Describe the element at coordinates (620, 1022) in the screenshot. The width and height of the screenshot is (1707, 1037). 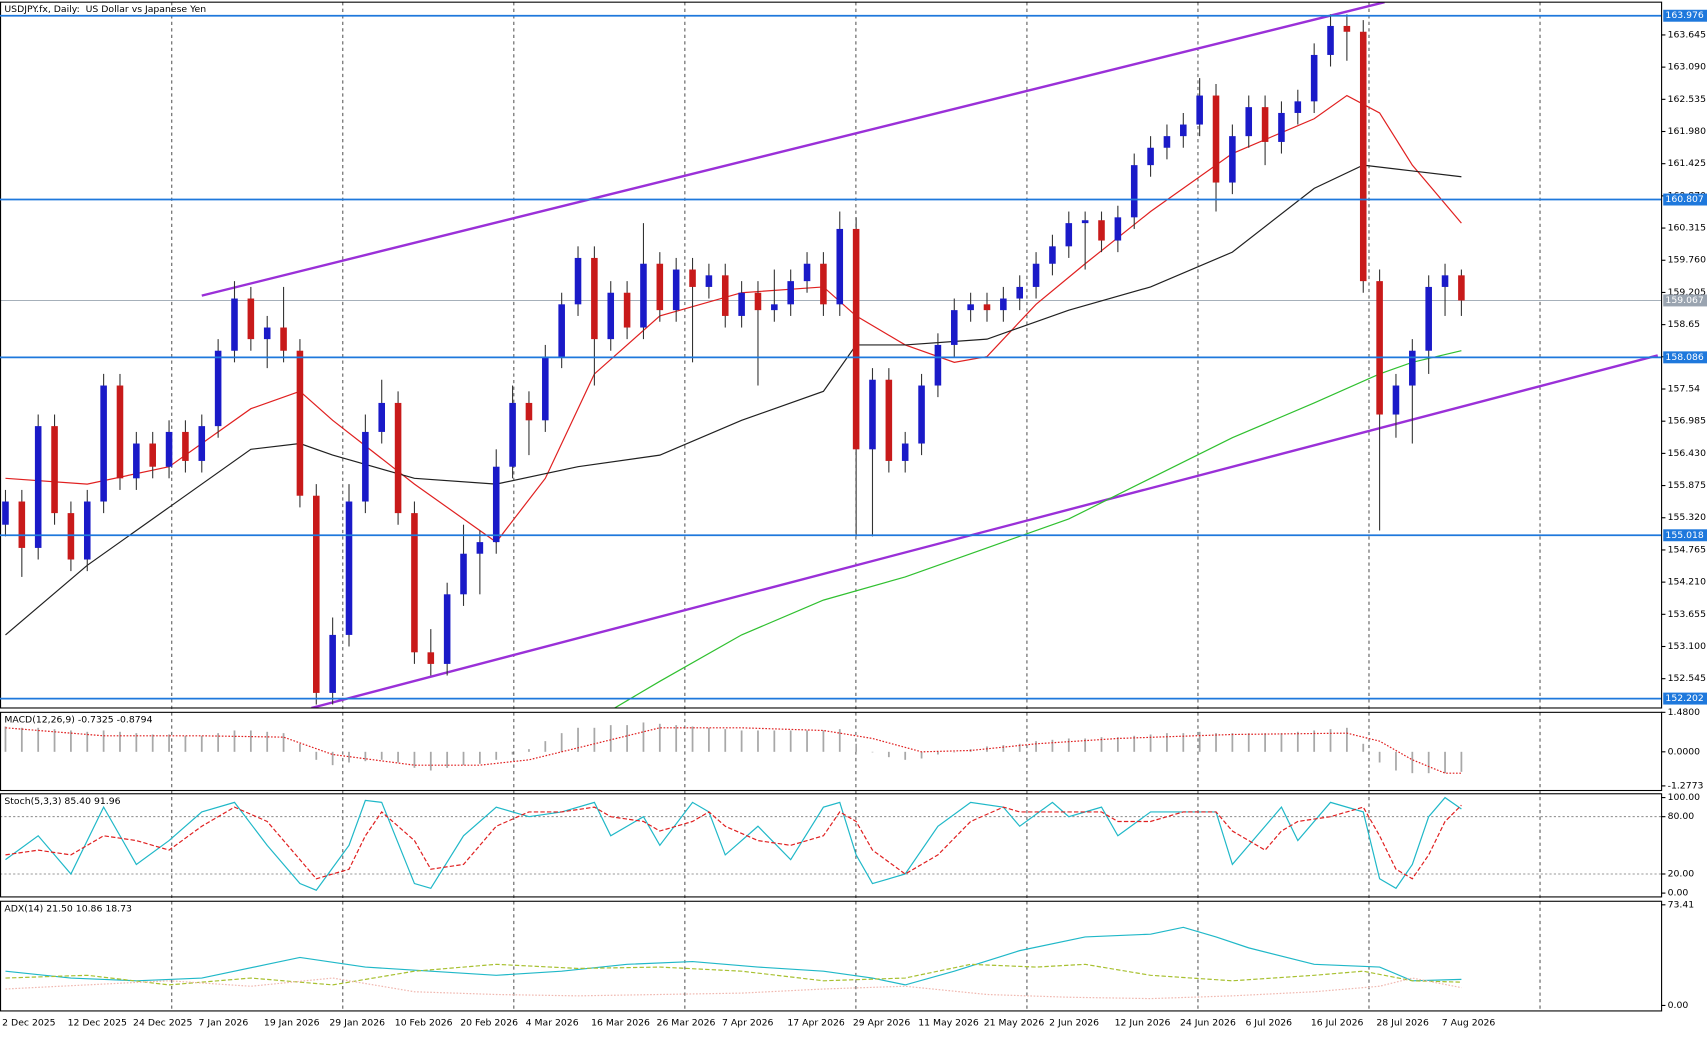
I see `x-tick-label: 16 Mar 2026` at that location.